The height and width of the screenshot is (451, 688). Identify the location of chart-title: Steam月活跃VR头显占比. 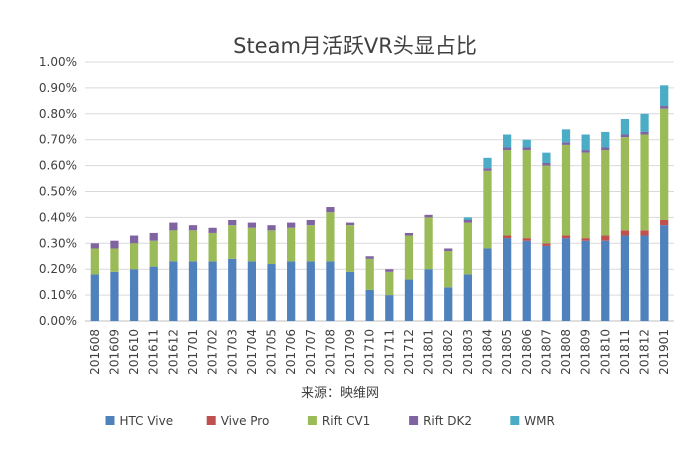
(355, 46).